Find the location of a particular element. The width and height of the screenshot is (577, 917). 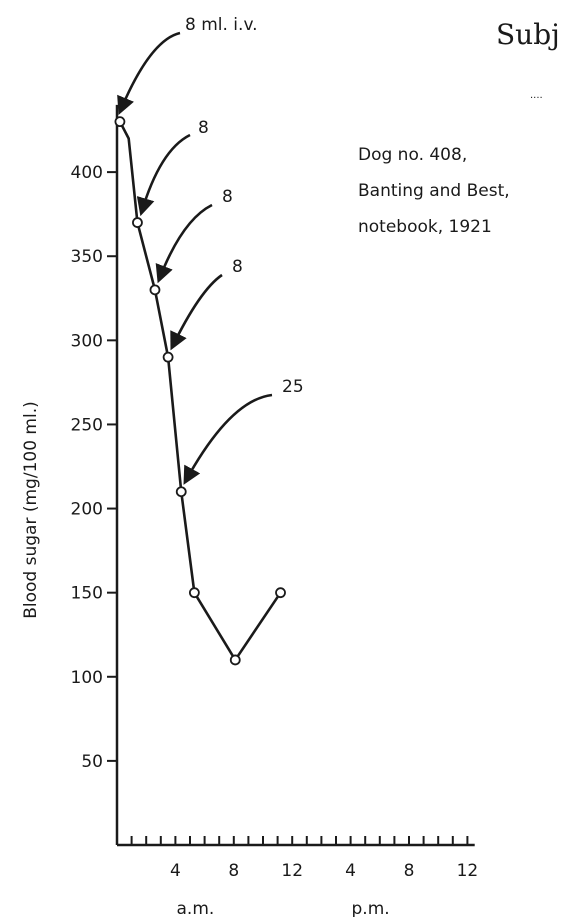

y-tick-label: 400 is located at coordinates (87, 173).